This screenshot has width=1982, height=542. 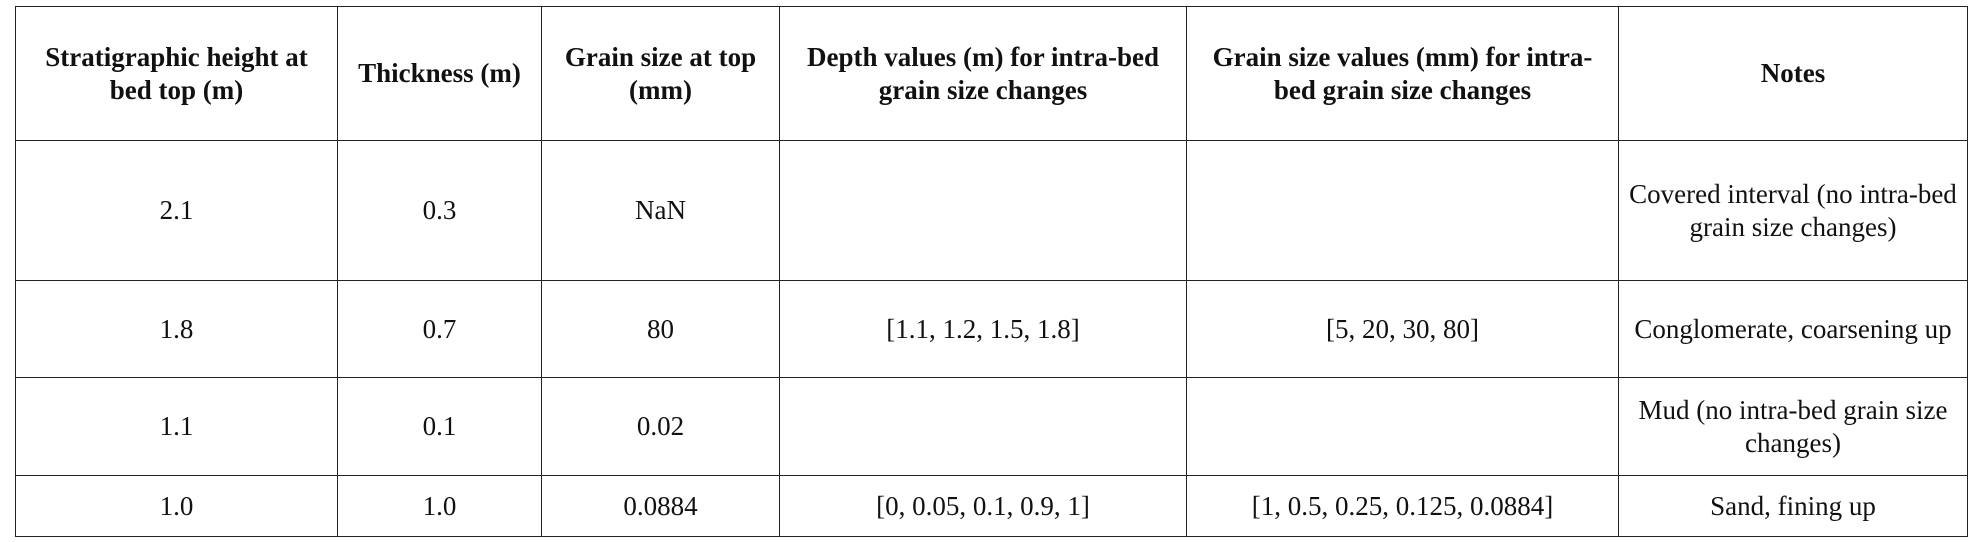 I want to click on table-cell: [5, 20, 30, 80], so click(x=1402, y=329).